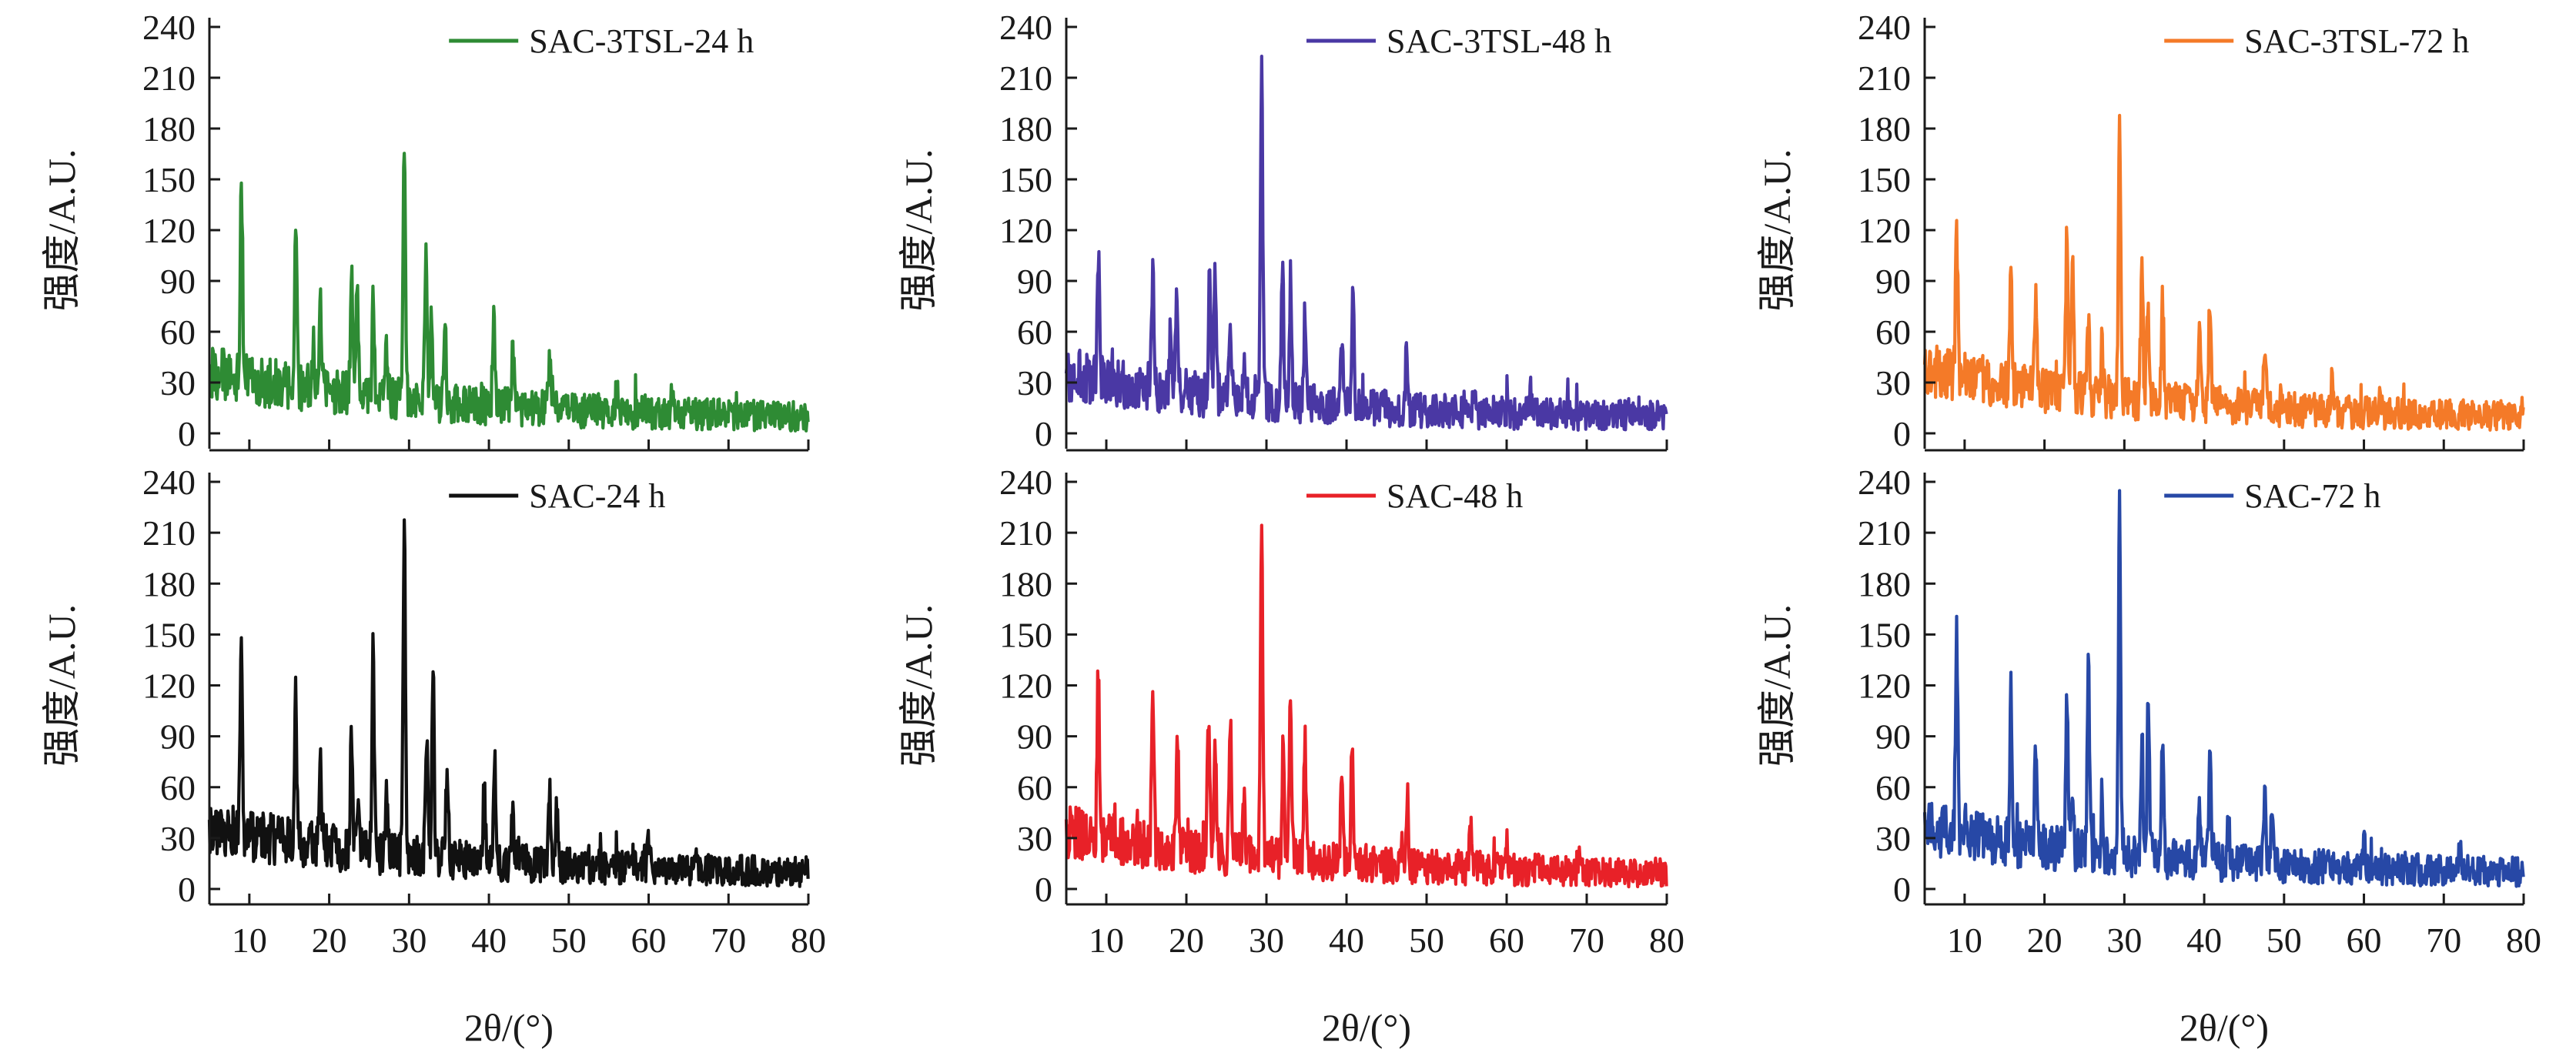 Image resolution: width=2576 pixels, height=1056 pixels. Describe the element at coordinates (1667, 940) in the screenshot. I see `x-tick-label-p22-80: 80` at that location.